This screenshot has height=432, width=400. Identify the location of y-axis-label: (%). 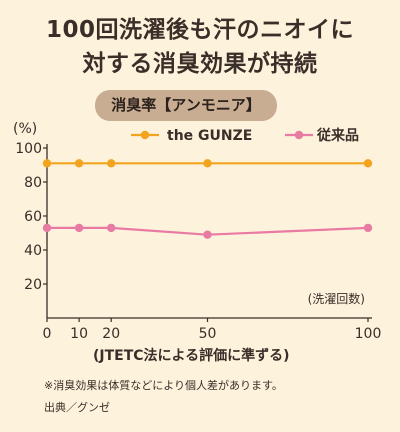
(25, 129).